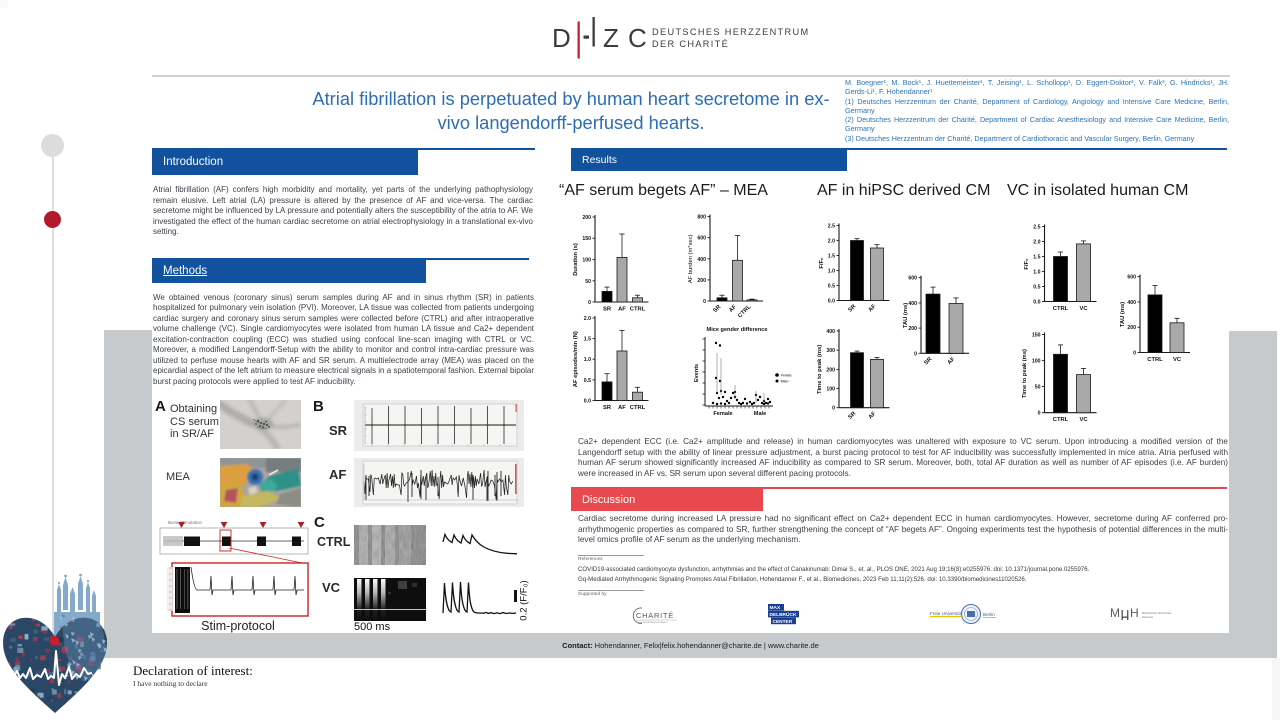 Image resolution: width=1280 pixels, height=720 pixels. What do you see at coordinates (783, 614) in the screenshot?
I see `svg-text: DELBRÜCK` at bounding box center [783, 614].